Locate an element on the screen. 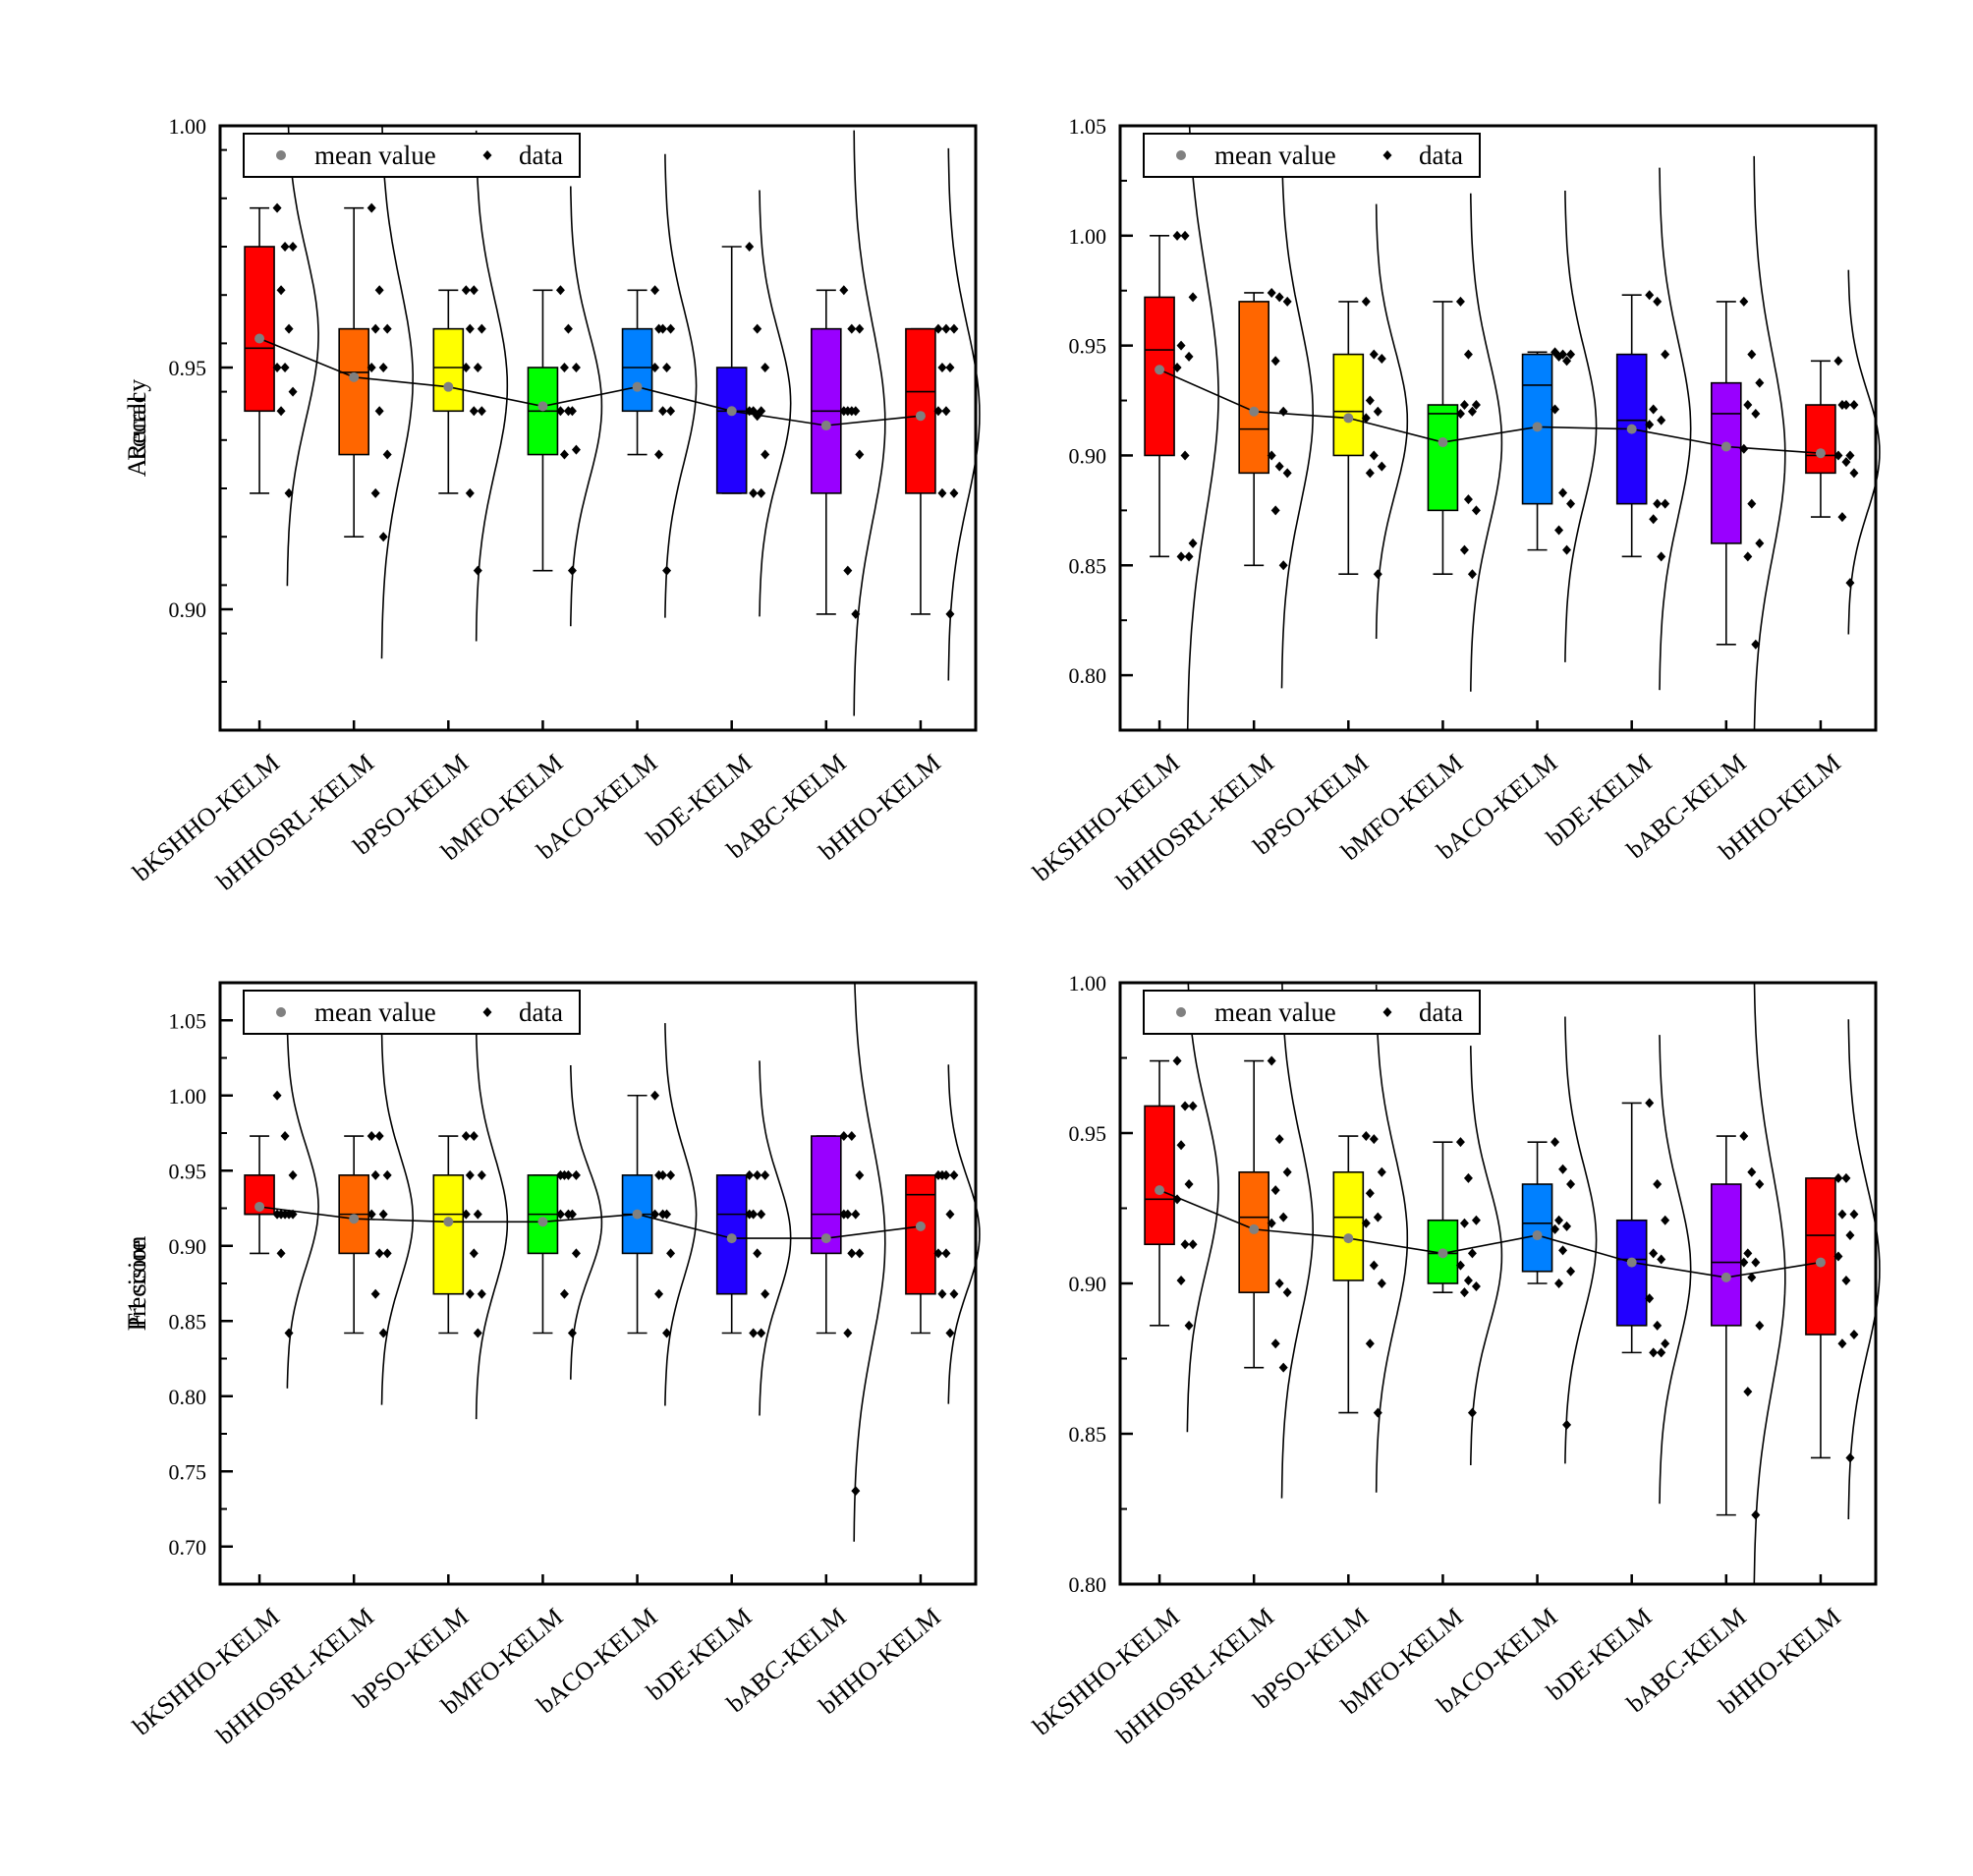 Image resolution: width=1973 pixels, height=1876 pixels. y-axis-label: Recall is located at coordinates (137, 427).